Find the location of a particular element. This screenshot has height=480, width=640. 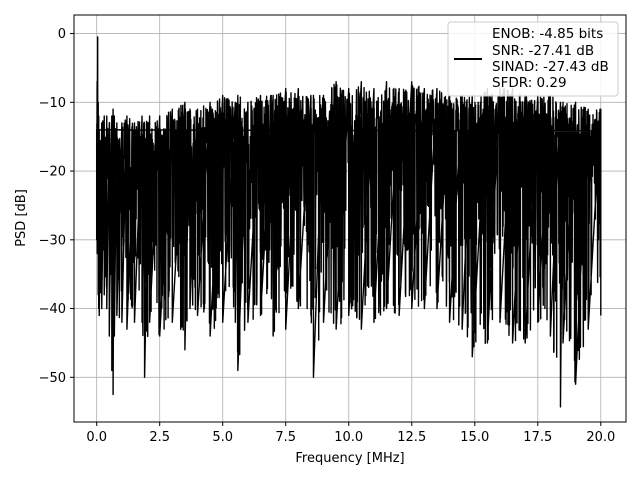

legend-entry-sfdr: SFDR: 0.29 is located at coordinates (529, 83).